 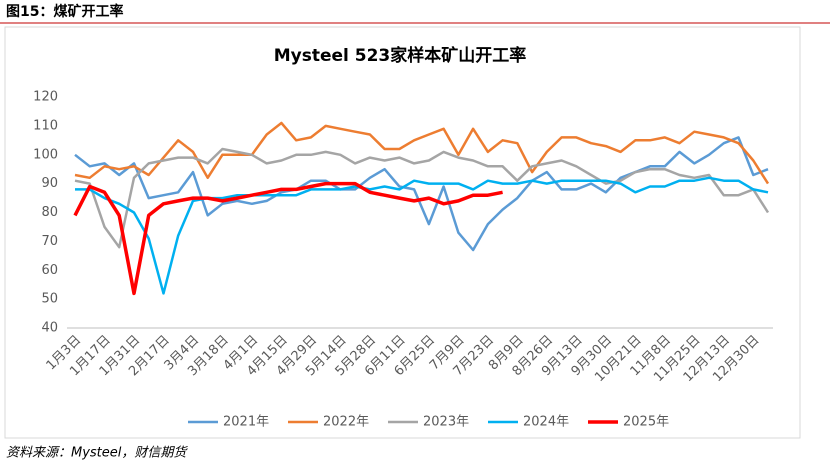 What do you see at coordinates (646, 422) in the screenshot?
I see `legend-label: 2025年` at bounding box center [646, 422].